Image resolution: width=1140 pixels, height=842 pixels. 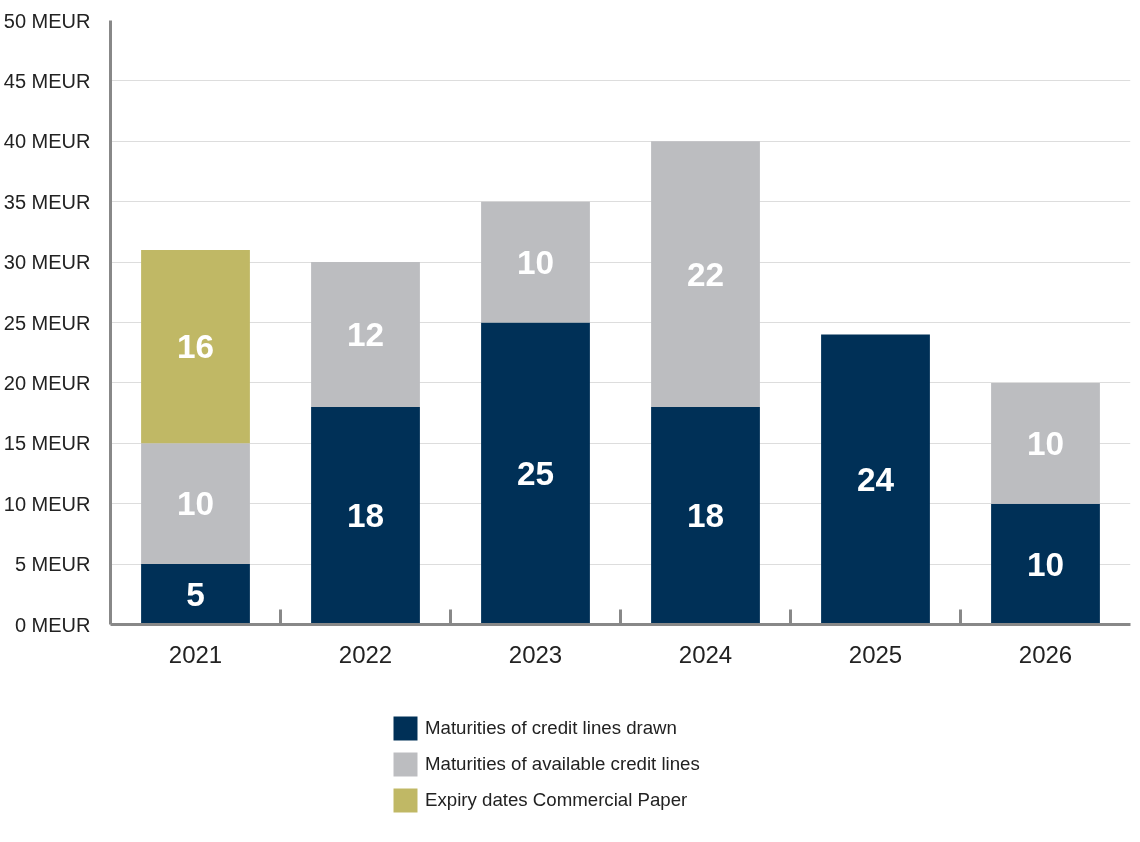 I want to click on legend-label: Maturities of credit lines drawn, so click(x=551, y=728).